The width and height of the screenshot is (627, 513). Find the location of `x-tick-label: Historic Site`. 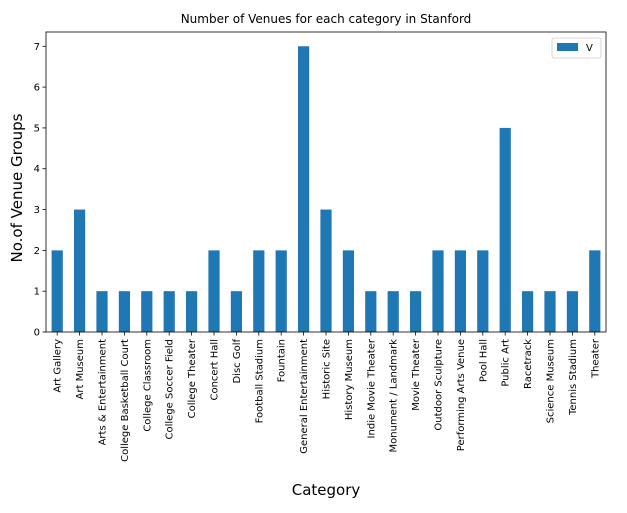

x-tick-label: Historic Site is located at coordinates (327, 369).